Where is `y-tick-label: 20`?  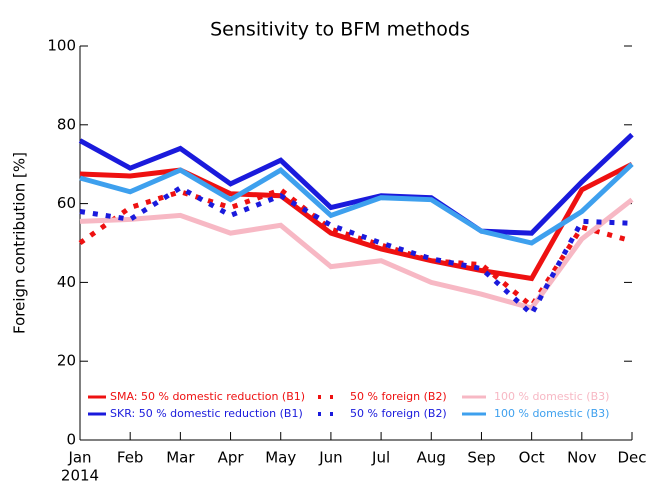
y-tick-label: 20 is located at coordinates (66, 361).